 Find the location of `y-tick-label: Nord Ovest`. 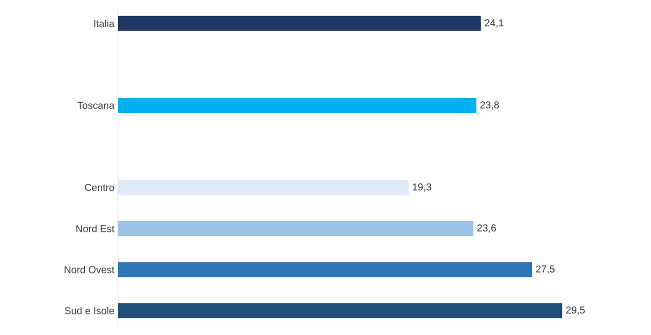

y-tick-label: Nord Ovest is located at coordinates (89, 270).